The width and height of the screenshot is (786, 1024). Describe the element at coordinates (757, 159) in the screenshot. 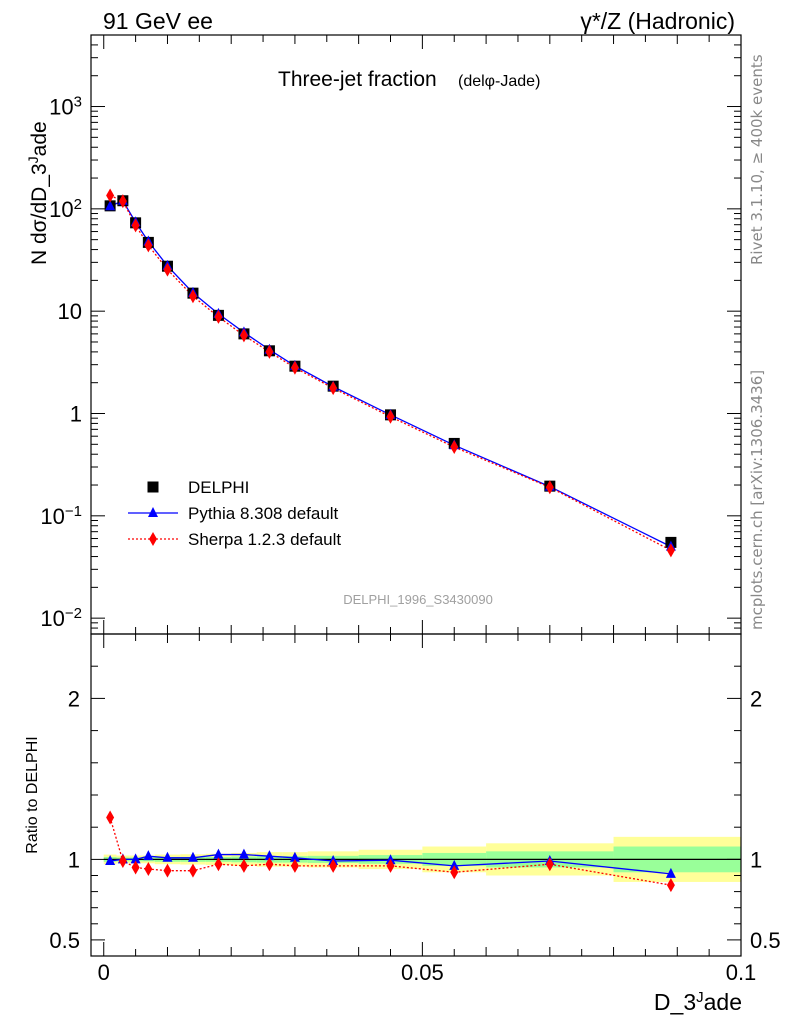

I see `rivet-label: Rivet 3.1.10, ≥ 400k events` at that location.